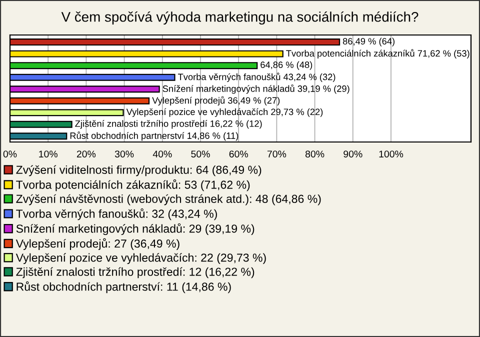 Image resolution: width=480 pixels, height=337 pixels. I want to click on chart-title: V čem spočívá výhoda marketingu na sociálních médiích?, so click(239, 18).